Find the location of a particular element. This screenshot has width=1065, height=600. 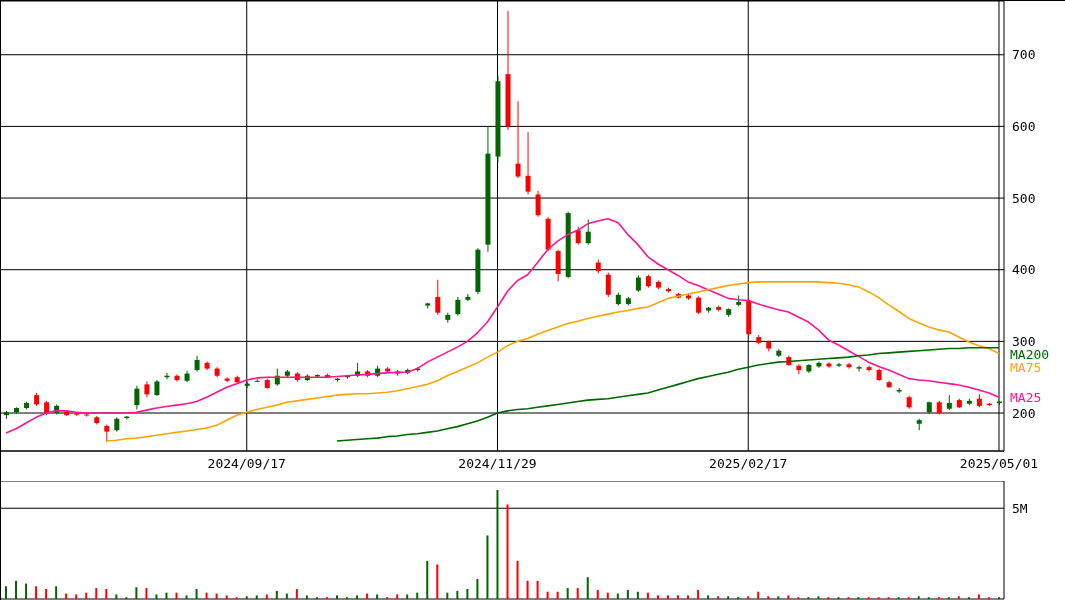

x-tick-label: 2024/09/17 is located at coordinates (246, 464).